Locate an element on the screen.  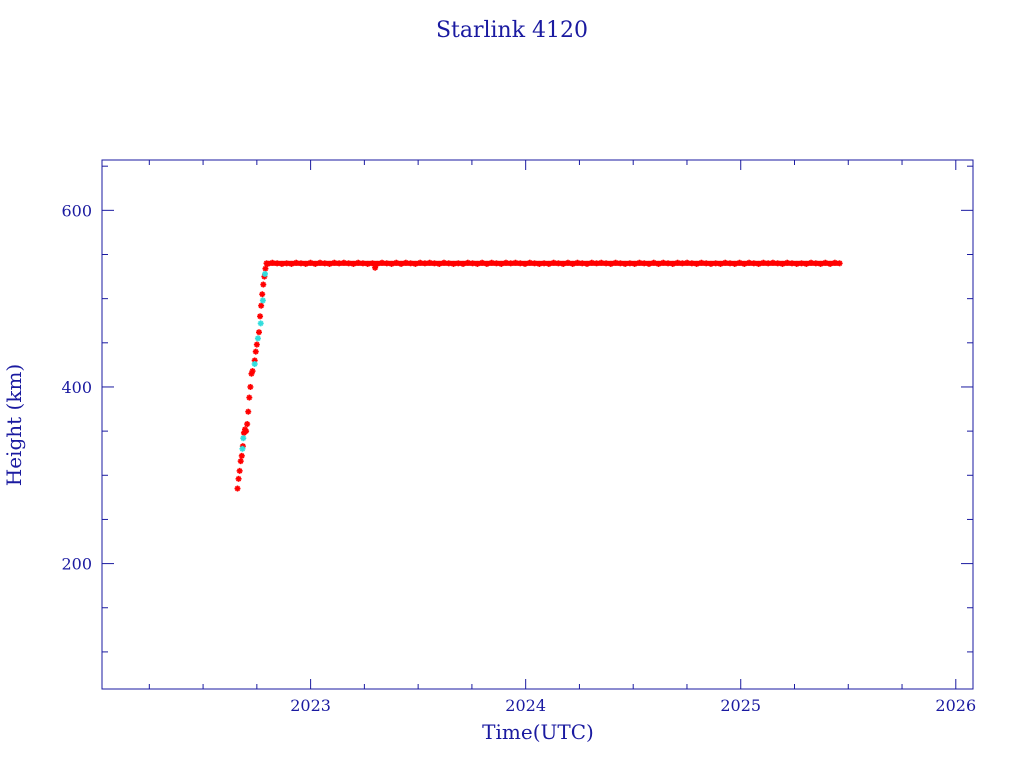
chart-title: Starlink 4120 is located at coordinates (512, 30).